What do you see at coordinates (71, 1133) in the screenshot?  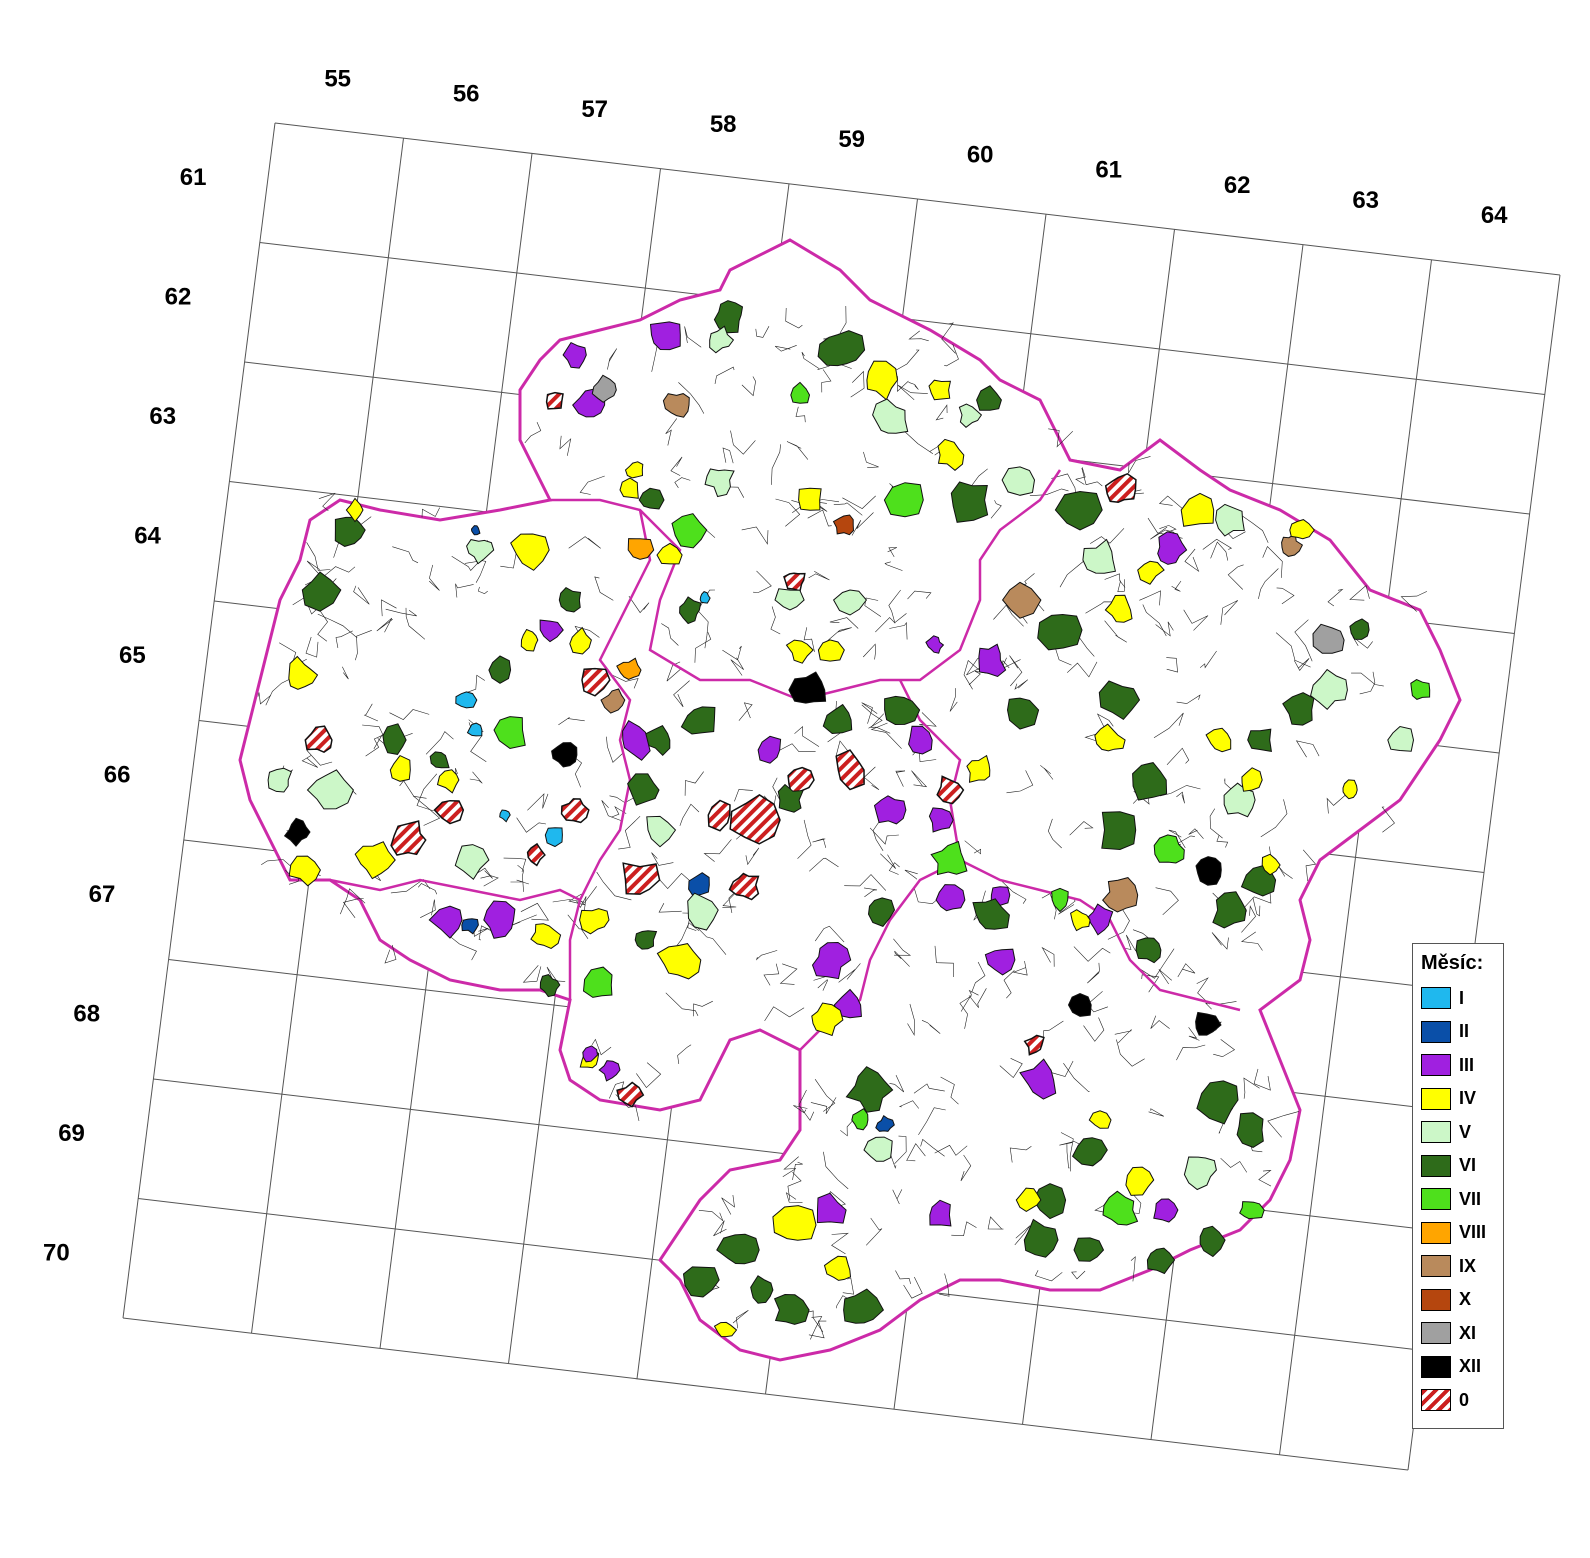 I see `row-label: 69` at bounding box center [71, 1133].